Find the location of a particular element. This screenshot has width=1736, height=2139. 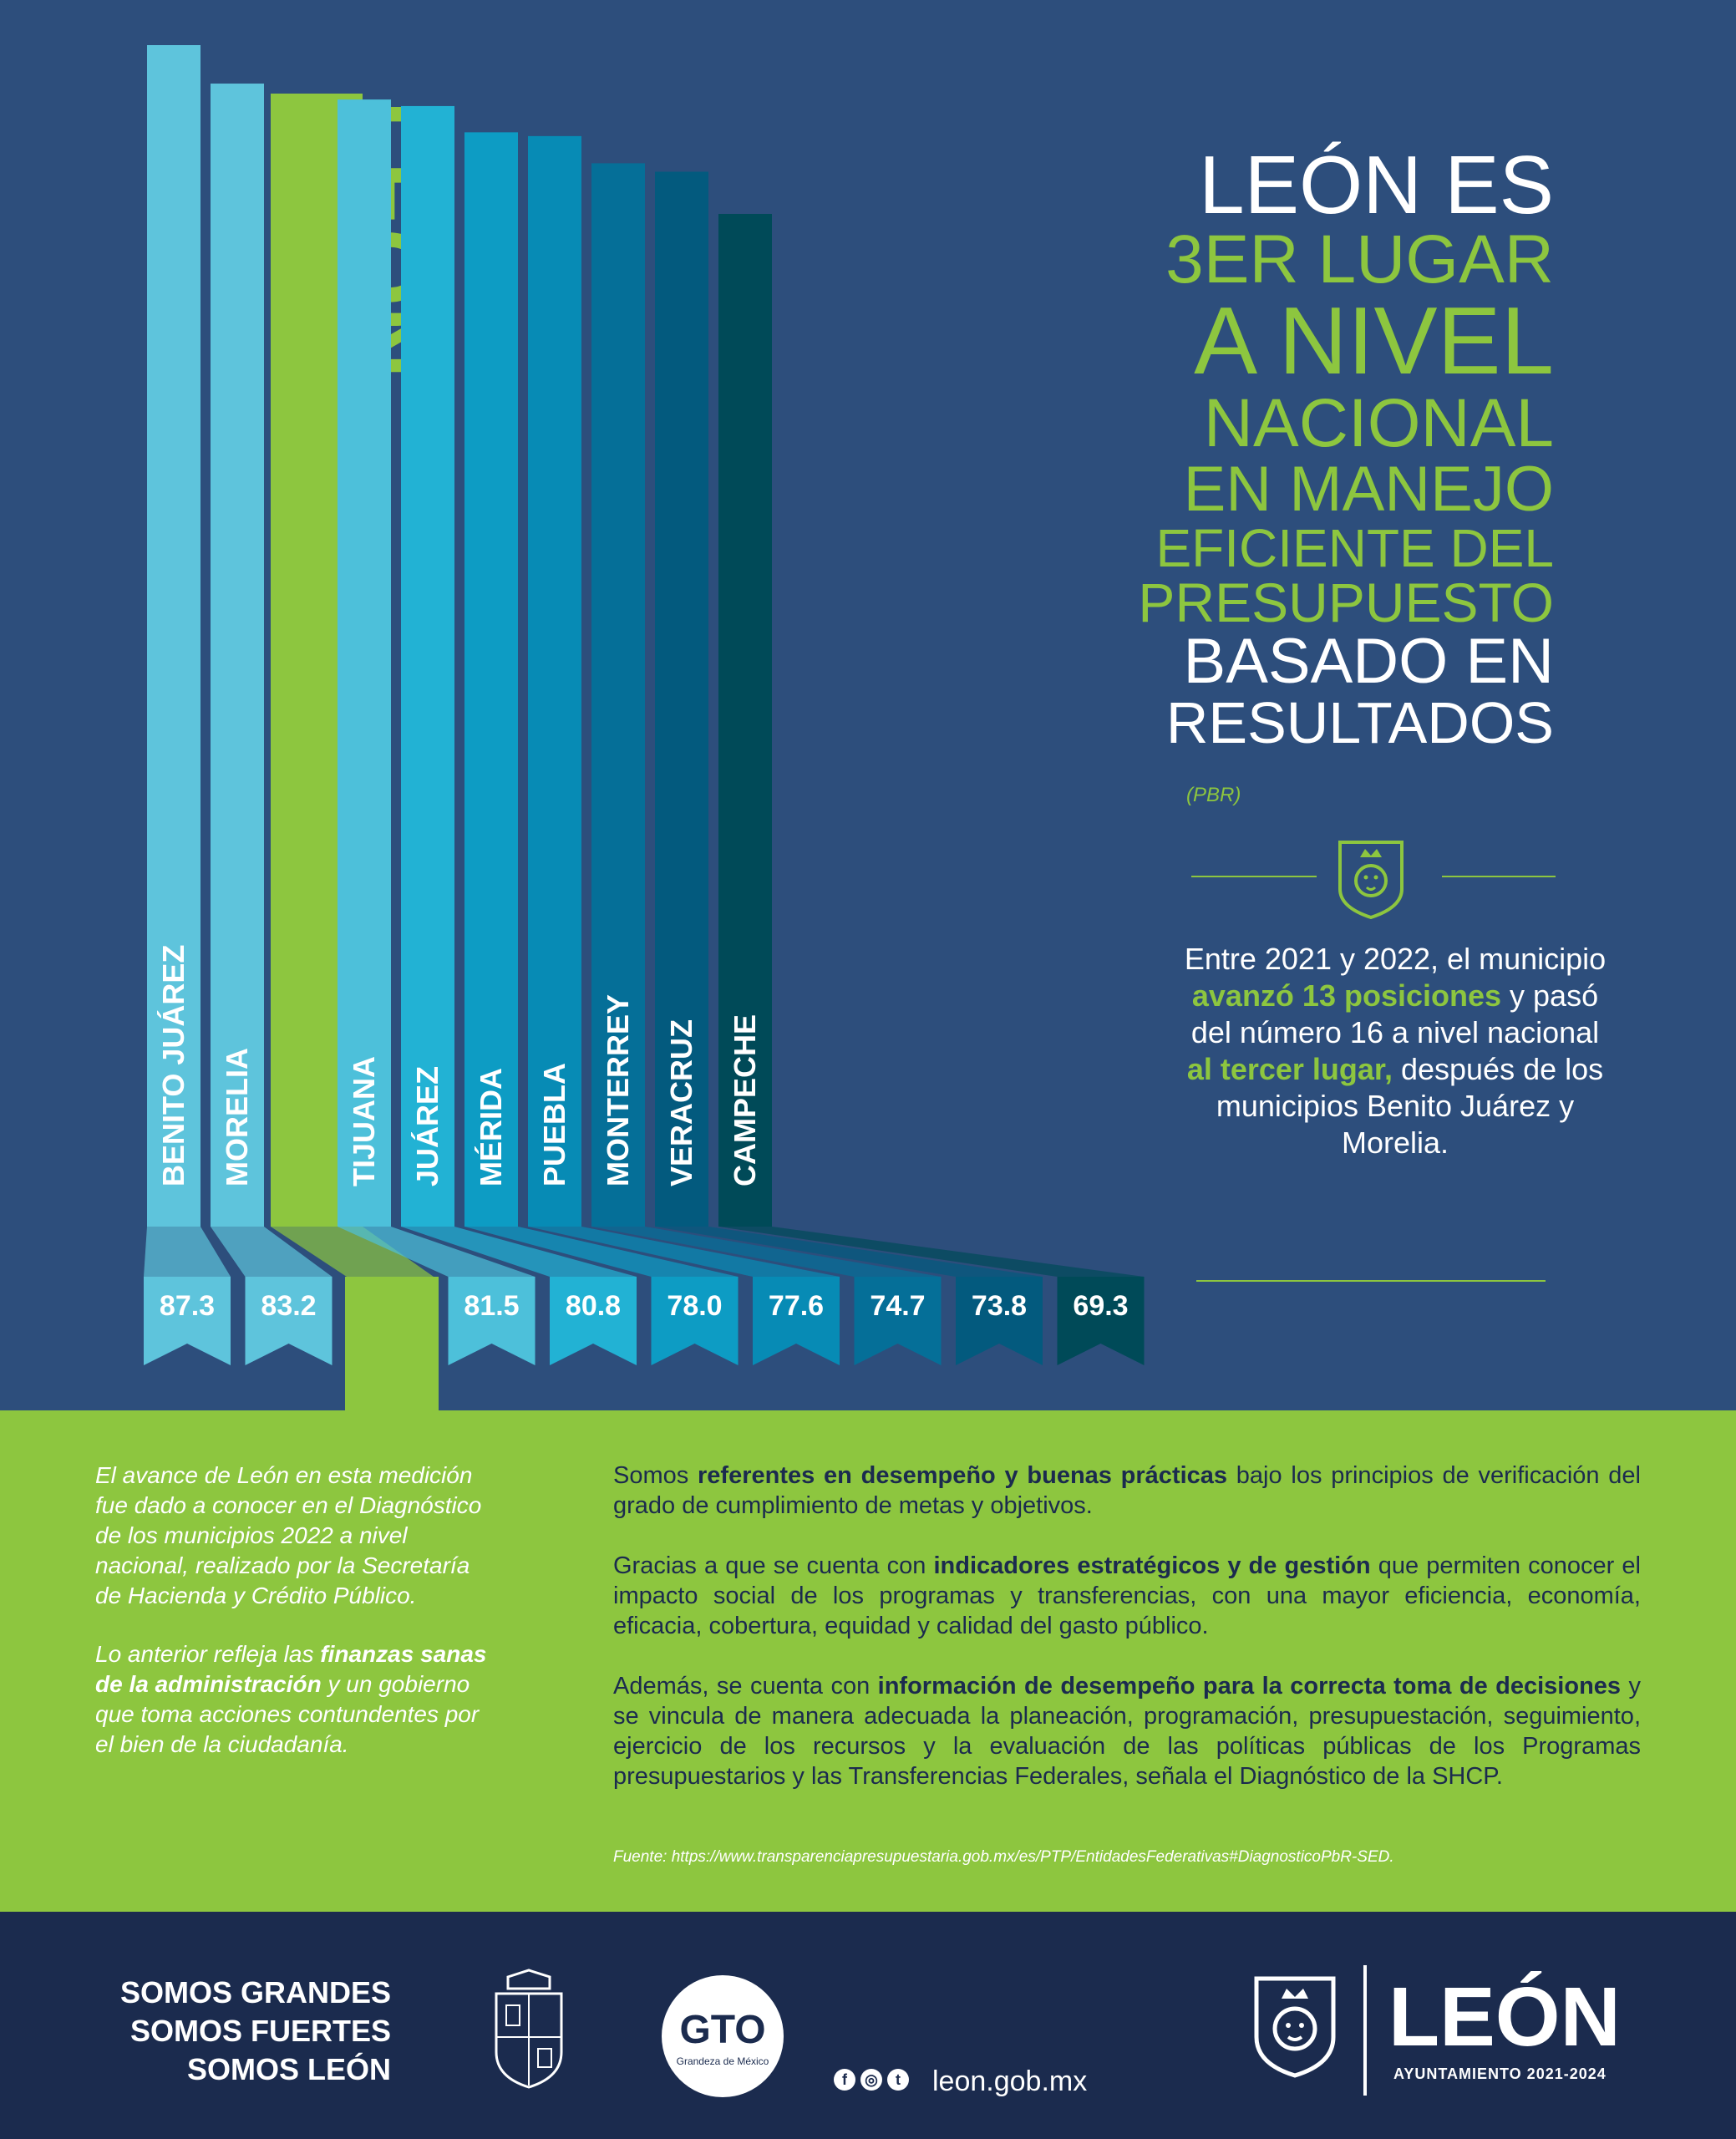

leon-lion-logo-icon is located at coordinates (1295, 2027).